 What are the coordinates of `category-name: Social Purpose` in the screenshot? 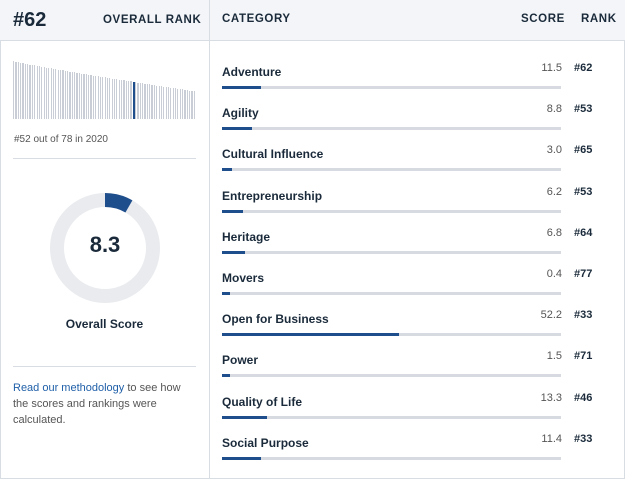 It's located at (265, 442).